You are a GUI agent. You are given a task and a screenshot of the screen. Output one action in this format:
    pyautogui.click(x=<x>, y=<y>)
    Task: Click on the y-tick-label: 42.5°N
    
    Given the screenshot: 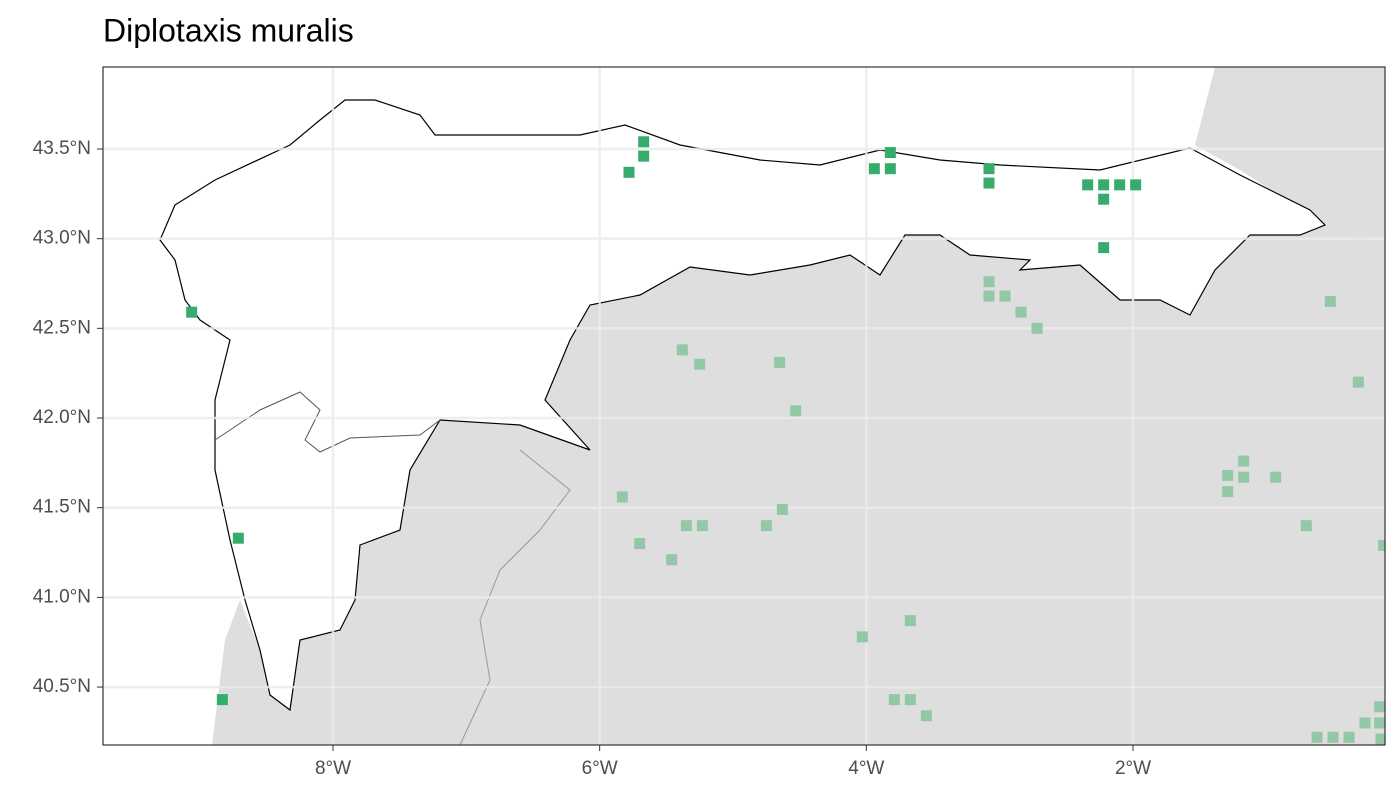 What is the action you would take?
    pyautogui.click(x=62, y=327)
    